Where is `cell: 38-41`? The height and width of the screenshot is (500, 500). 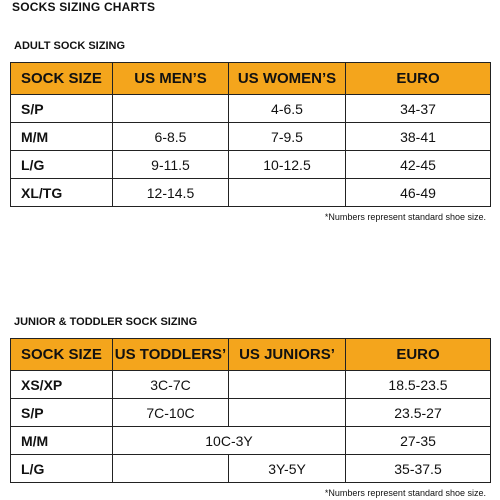 cell: 38-41 is located at coordinates (418, 136).